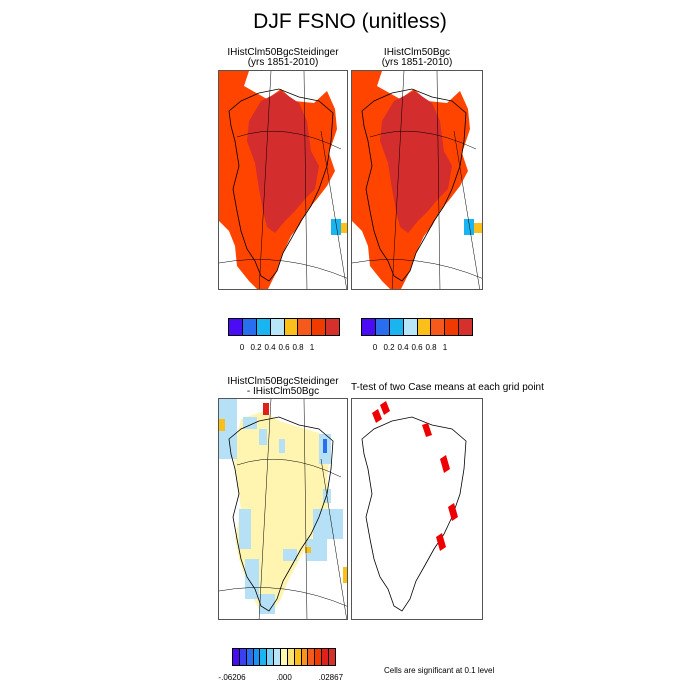 This screenshot has width=700, height=700. I want to click on colorbar-difference-labels: -.06206 .000 .02867, so click(280, 679).